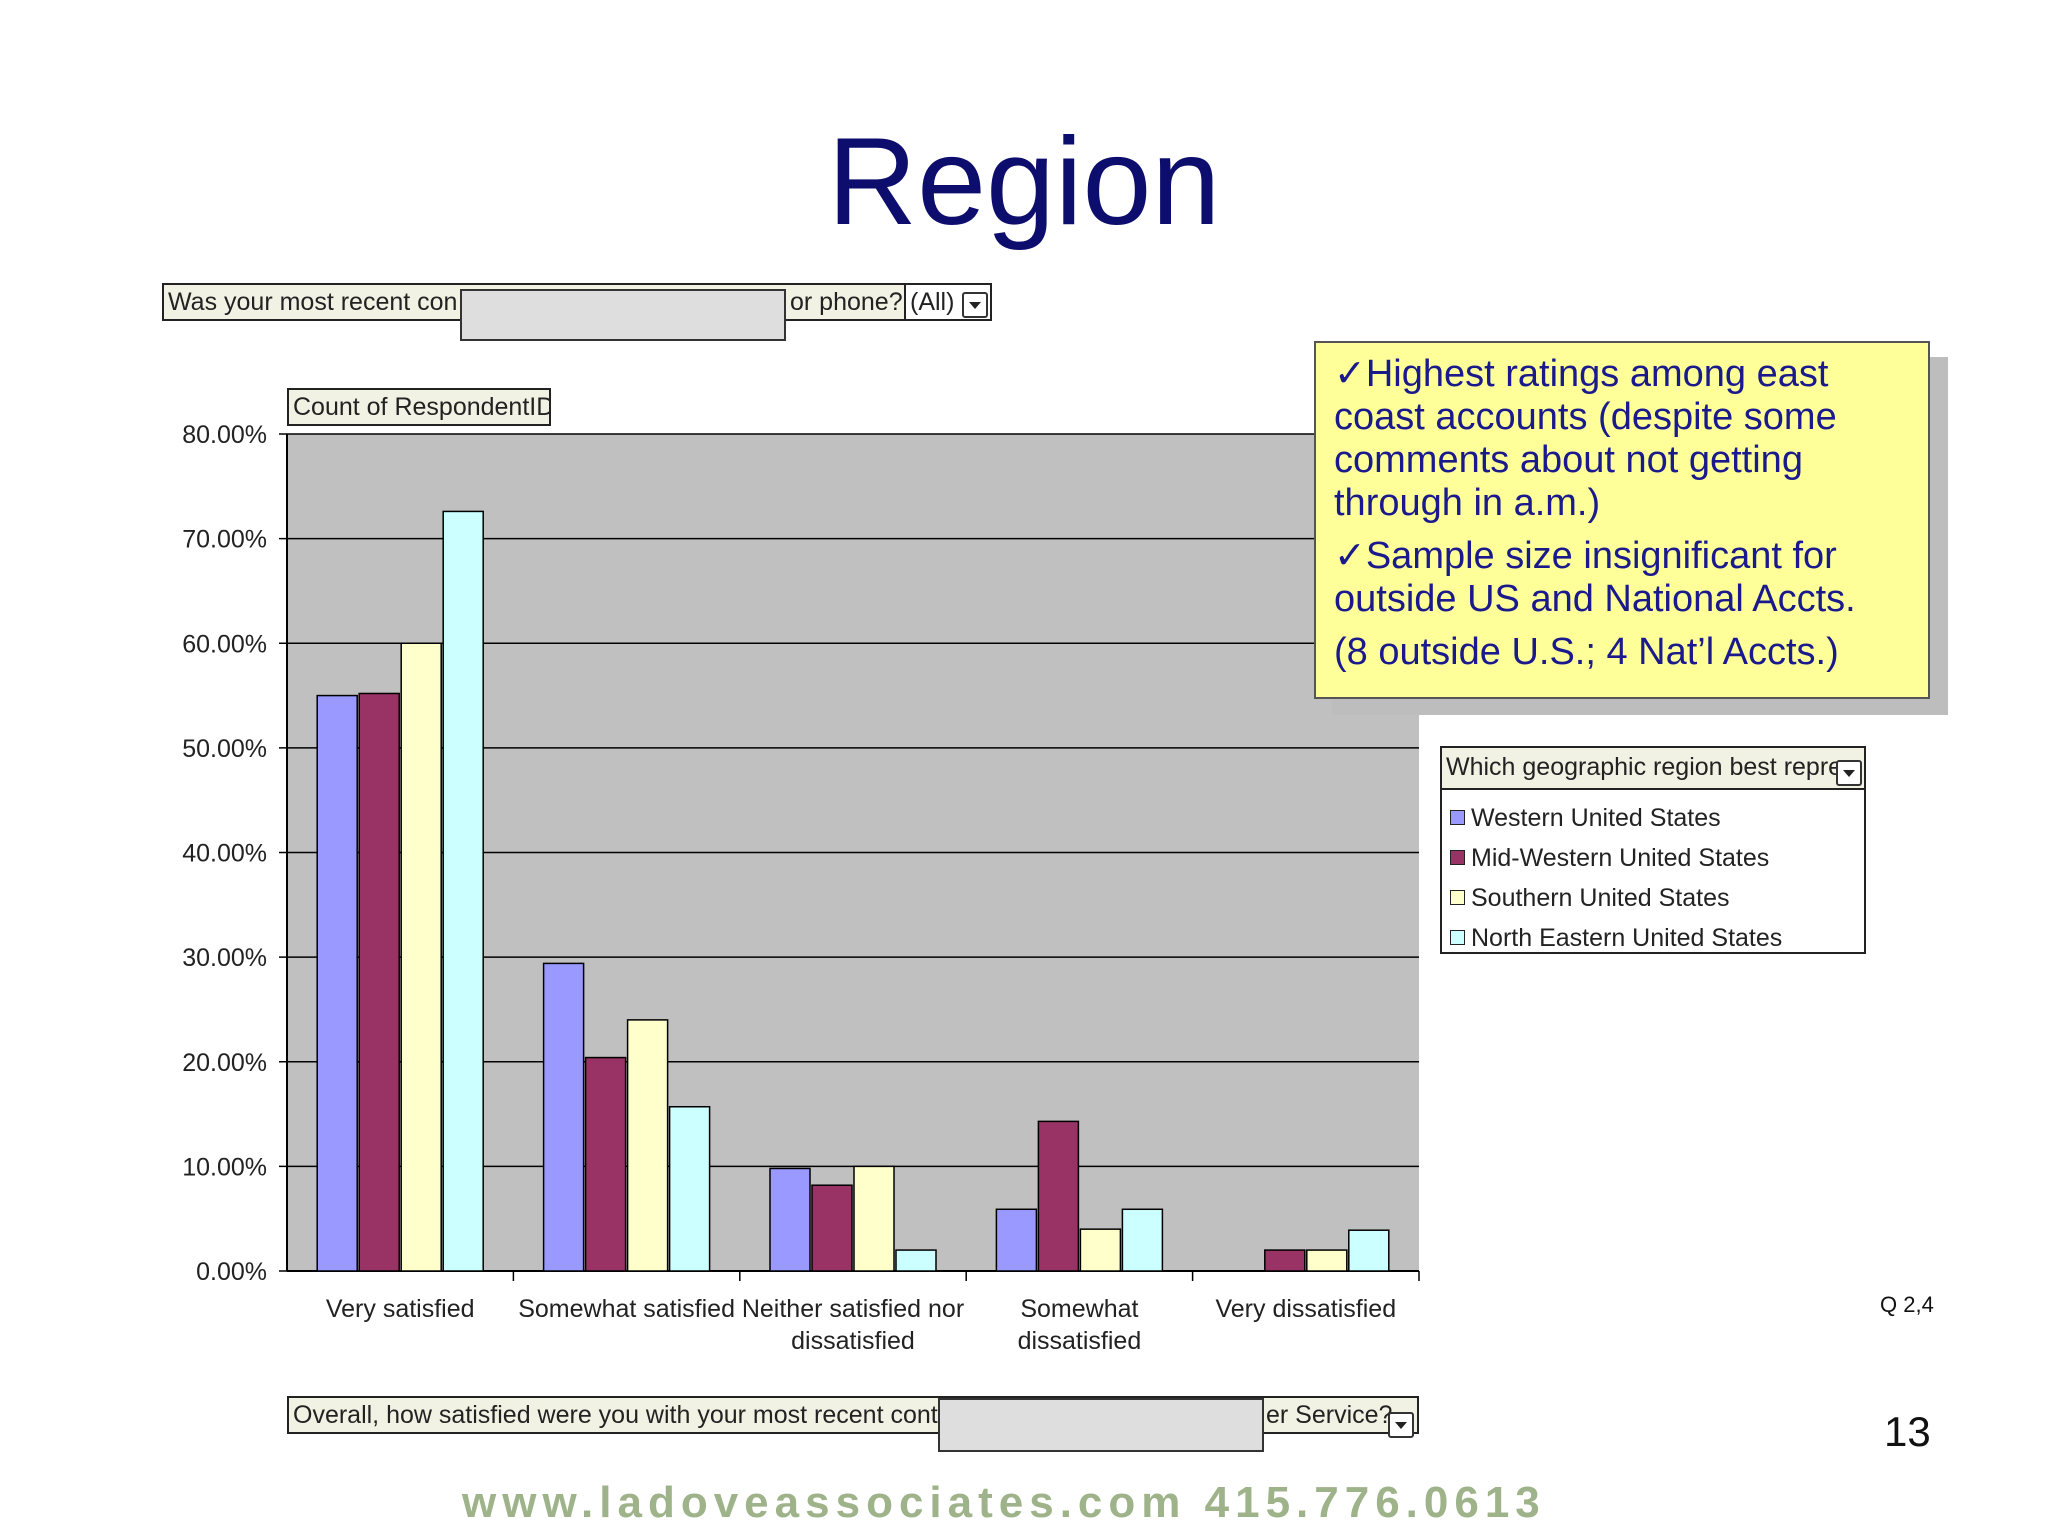  What do you see at coordinates (1024, 182) in the screenshot?
I see `slide-title: Region` at bounding box center [1024, 182].